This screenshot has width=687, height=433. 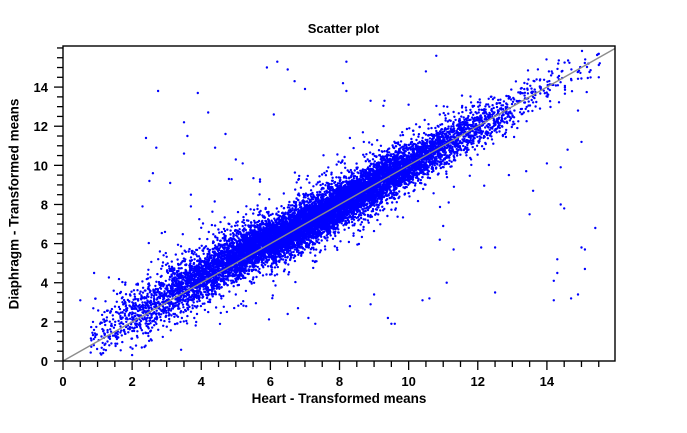 I want to click on chart-title: Scatter plot, so click(x=343, y=28).